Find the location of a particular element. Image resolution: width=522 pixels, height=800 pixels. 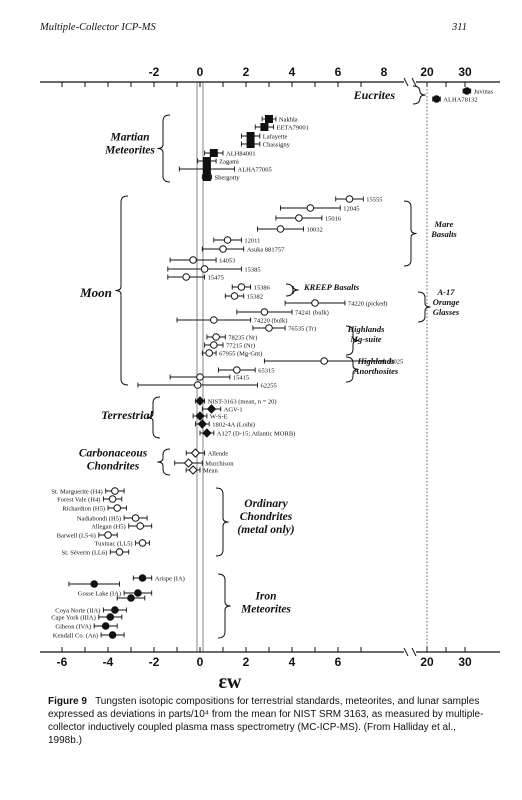

group-label-carbonaceous-chondrites: Carbonaceous is located at coordinates (113, 454).